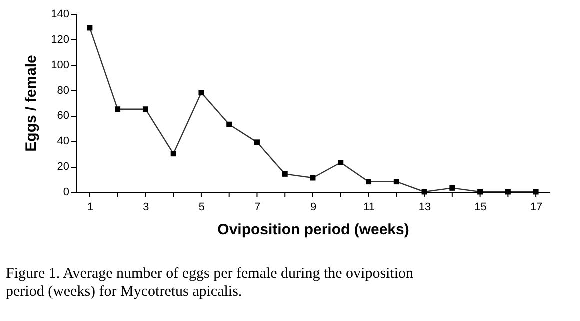  I want to click on y-tick-label: 80, so click(63, 90).